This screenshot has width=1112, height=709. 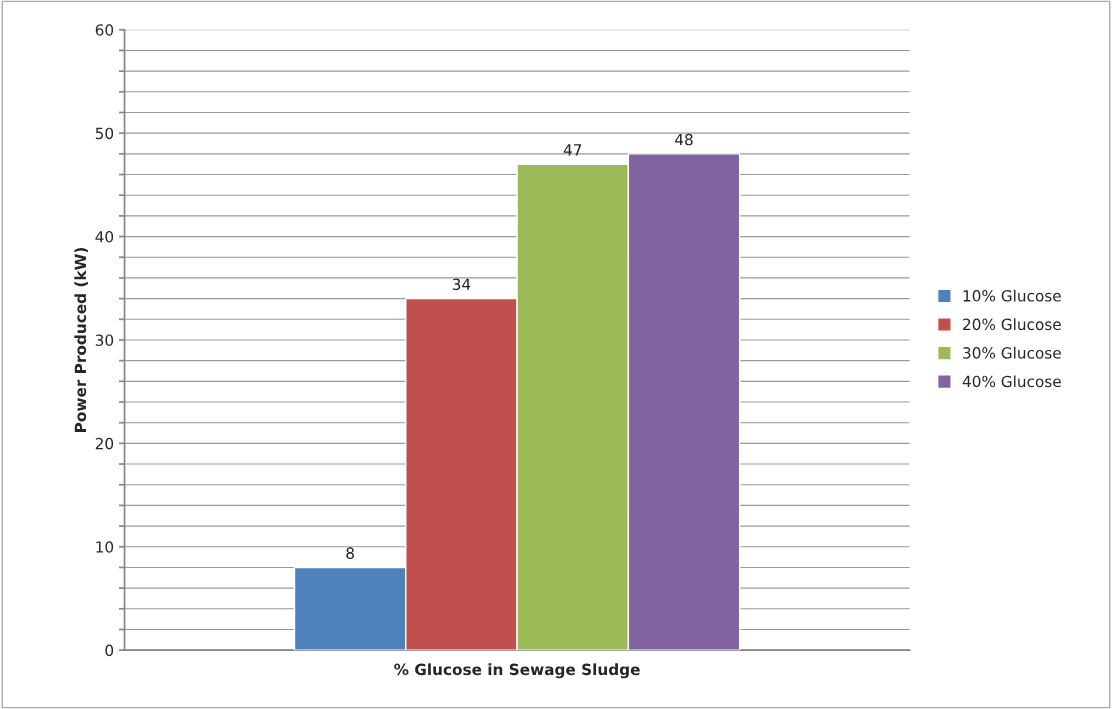 What do you see at coordinates (104, 340) in the screenshot?
I see `y-tick-label: 30` at bounding box center [104, 340].